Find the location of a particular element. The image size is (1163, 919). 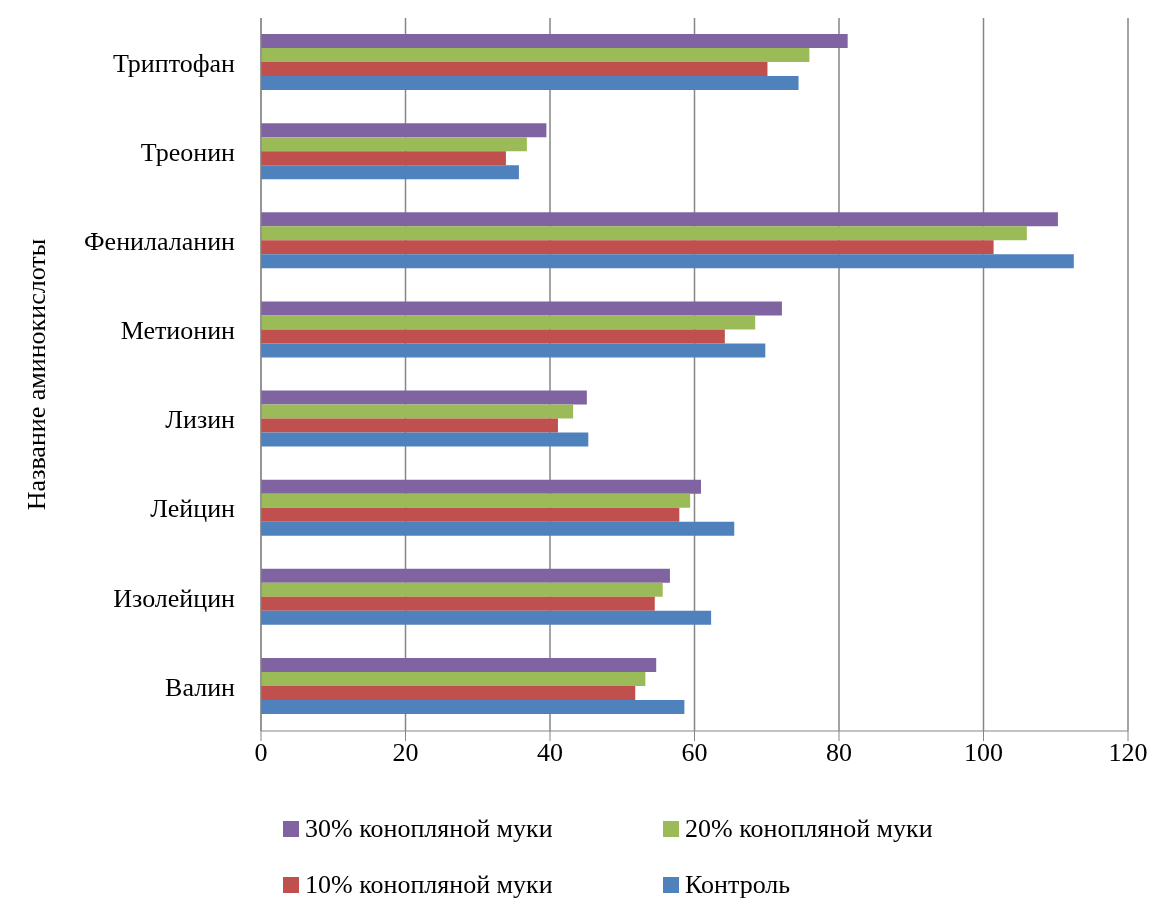

legend-label: 20% конопляной муки is located at coordinates (809, 829).